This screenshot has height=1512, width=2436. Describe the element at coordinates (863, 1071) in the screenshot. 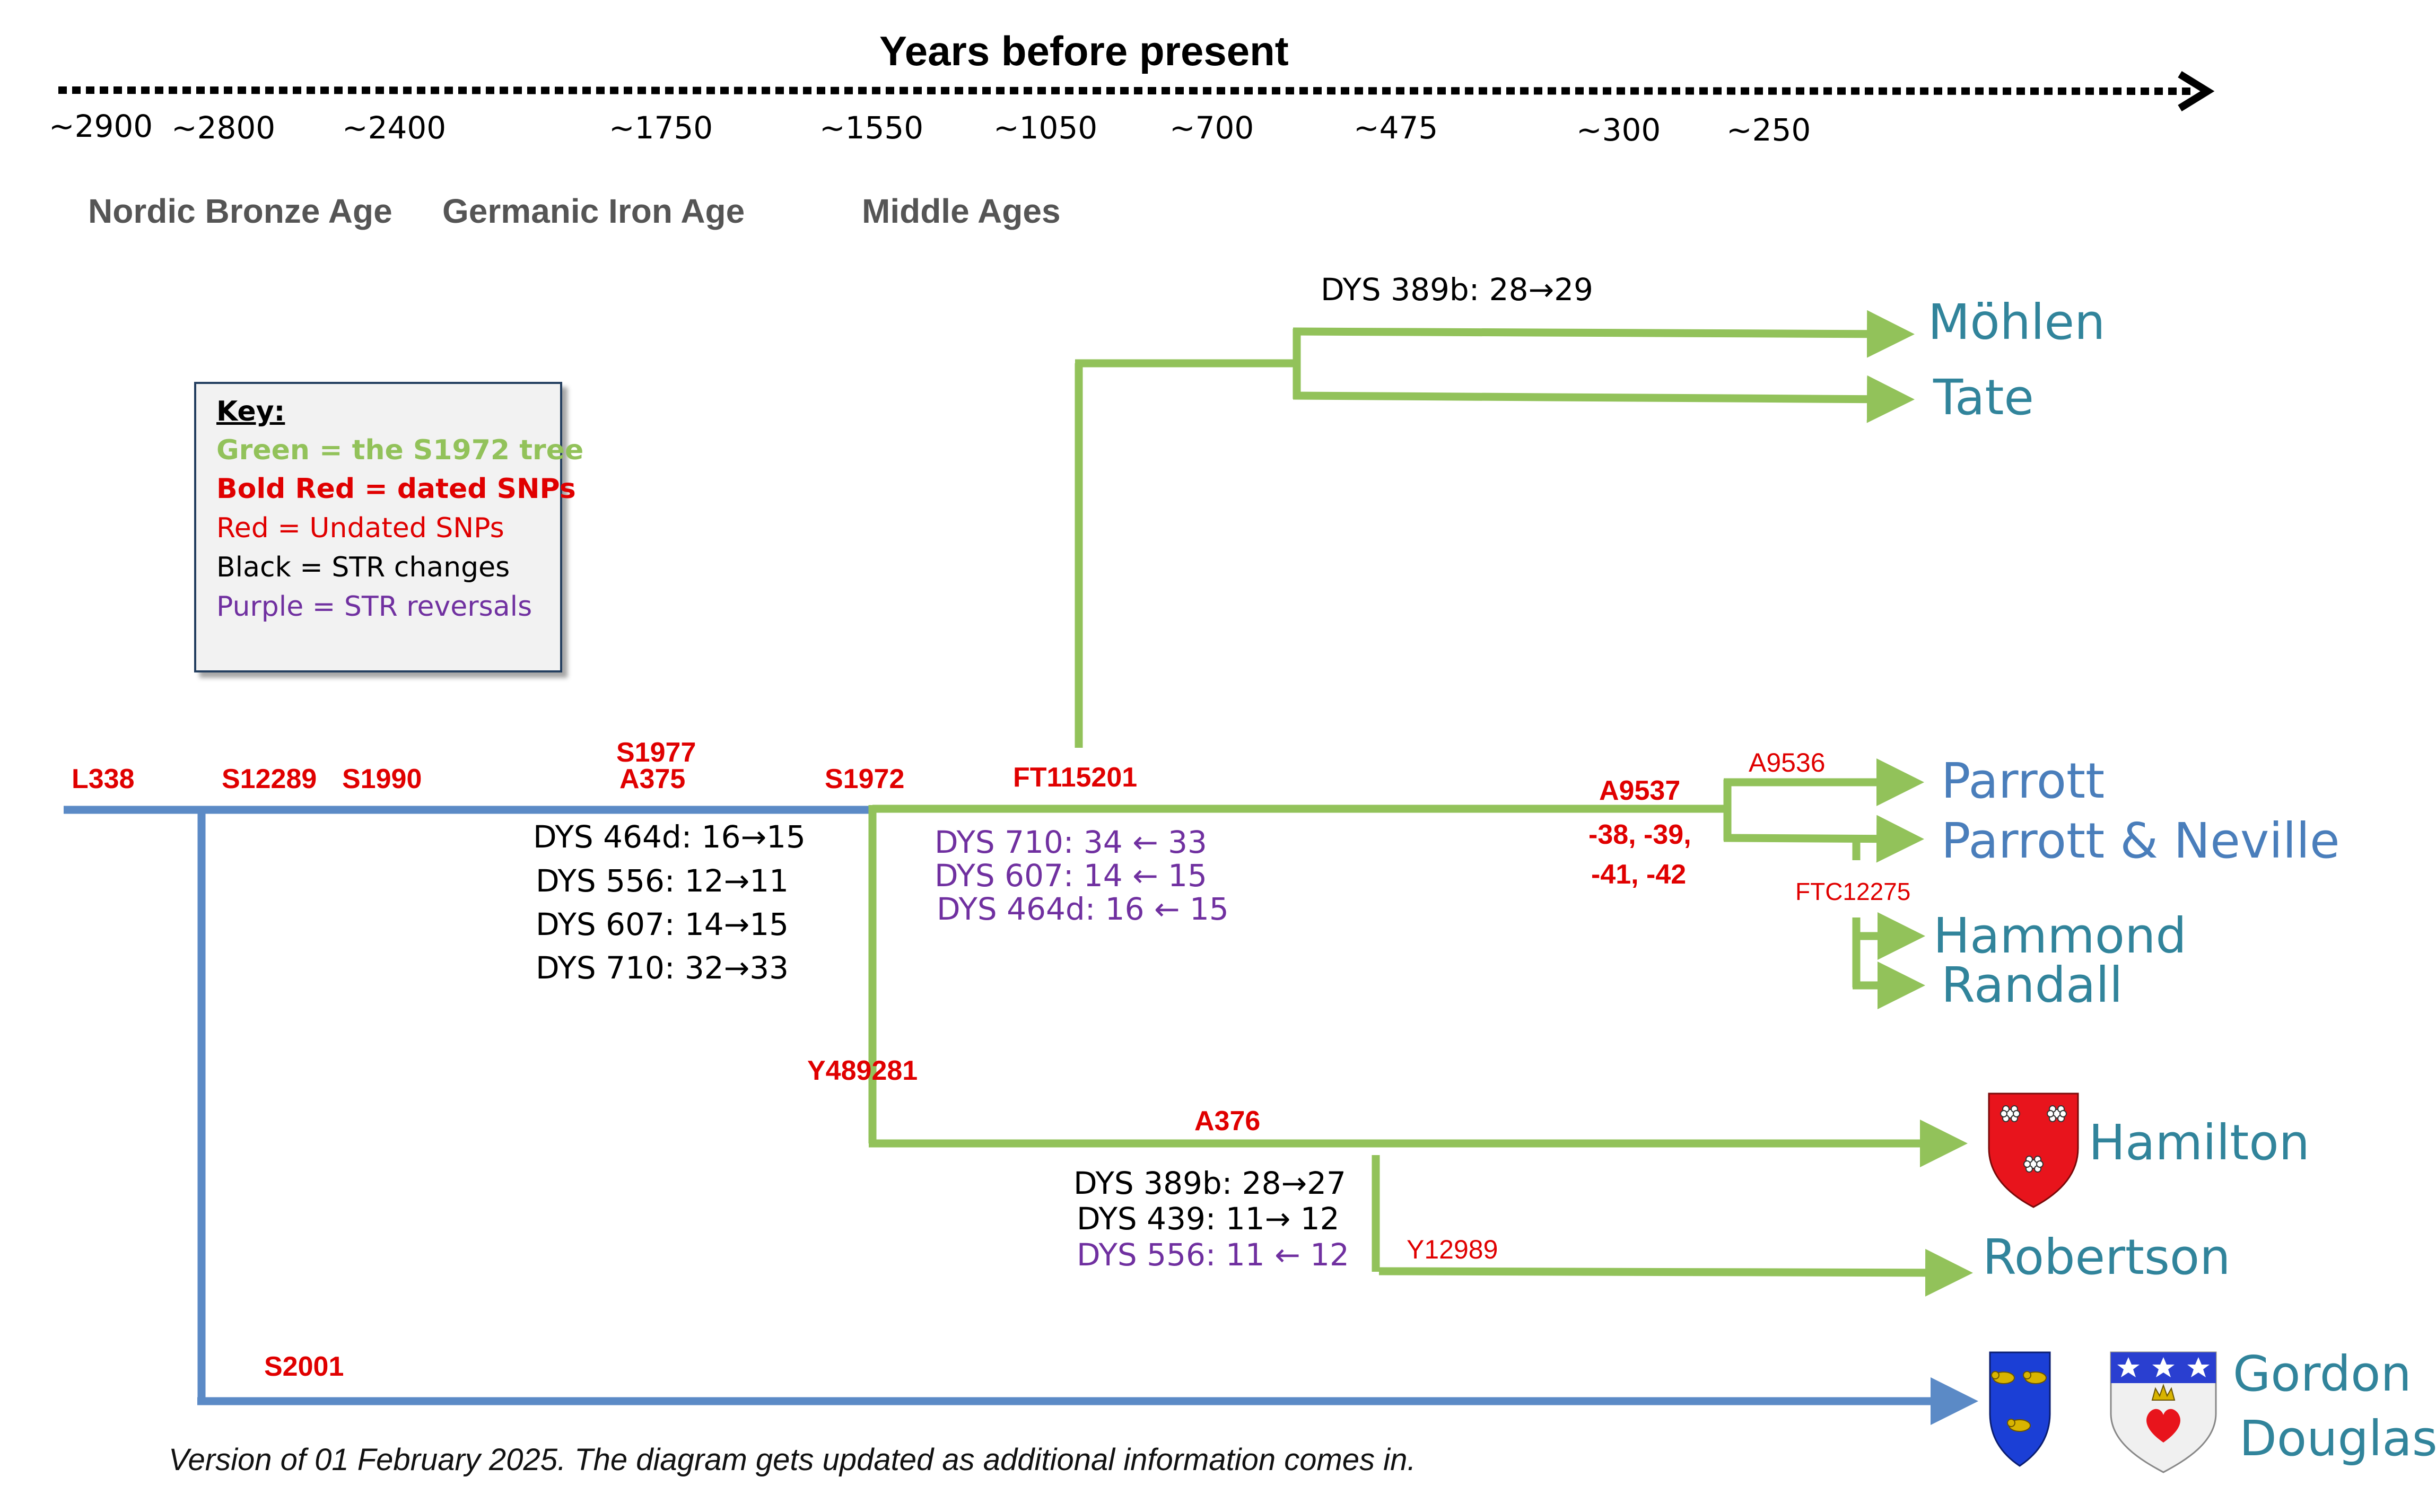

I see `snp-y489281: Y489281` at that location.